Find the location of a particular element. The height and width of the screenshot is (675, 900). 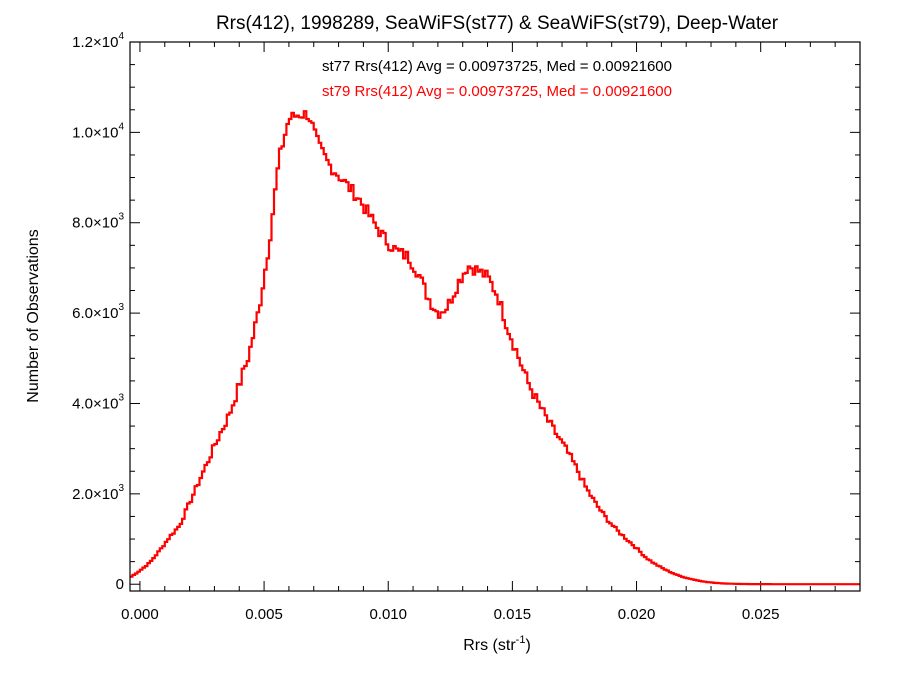

y-tick-label: 8.0×10³ is located at coordinates (98, 222).